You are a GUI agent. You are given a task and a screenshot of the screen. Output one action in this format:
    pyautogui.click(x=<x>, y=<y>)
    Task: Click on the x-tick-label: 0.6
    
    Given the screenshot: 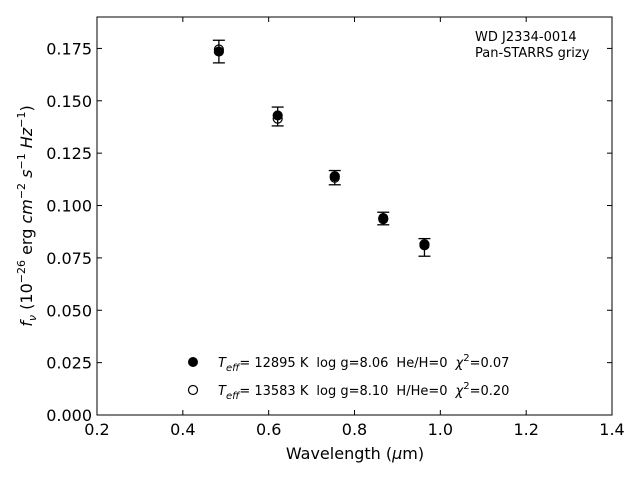 What is the action you would take?
    pyautogui.click(x=268, y=429)
    